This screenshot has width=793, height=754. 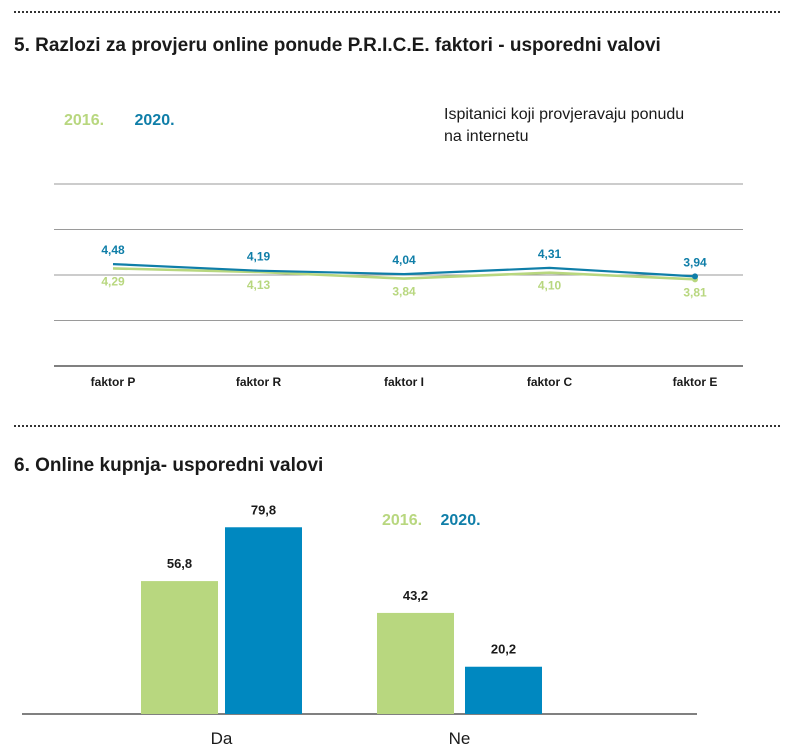 I want to click on x-tick-label: faktor C, so click(x=550, y=382).